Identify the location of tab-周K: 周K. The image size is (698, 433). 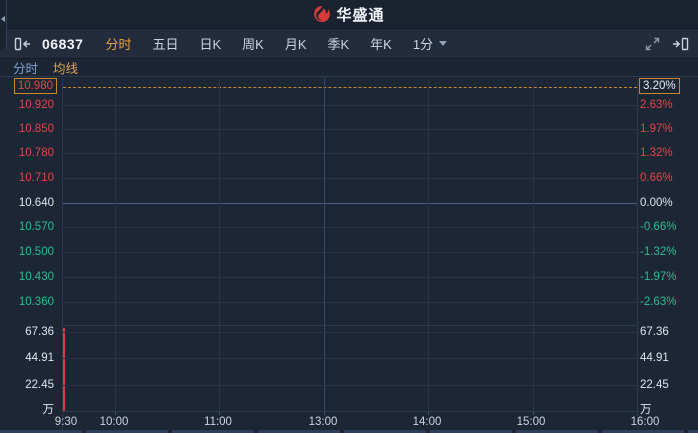
(253, 44).